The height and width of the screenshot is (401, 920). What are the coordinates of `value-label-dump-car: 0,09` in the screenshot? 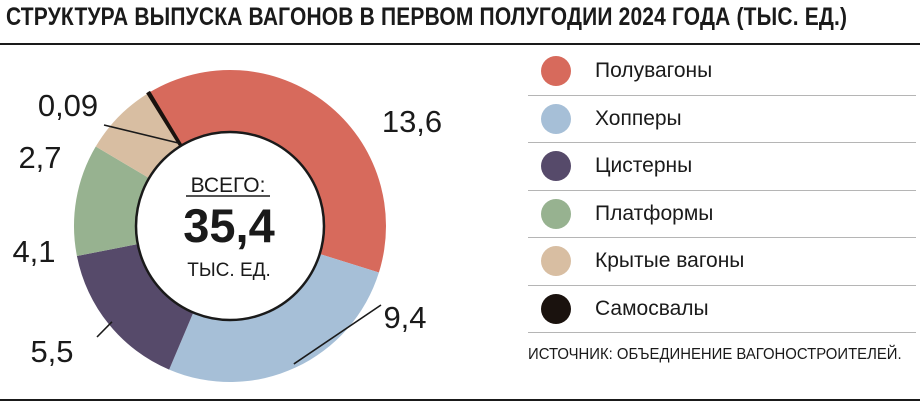 It's located at (68, 105).